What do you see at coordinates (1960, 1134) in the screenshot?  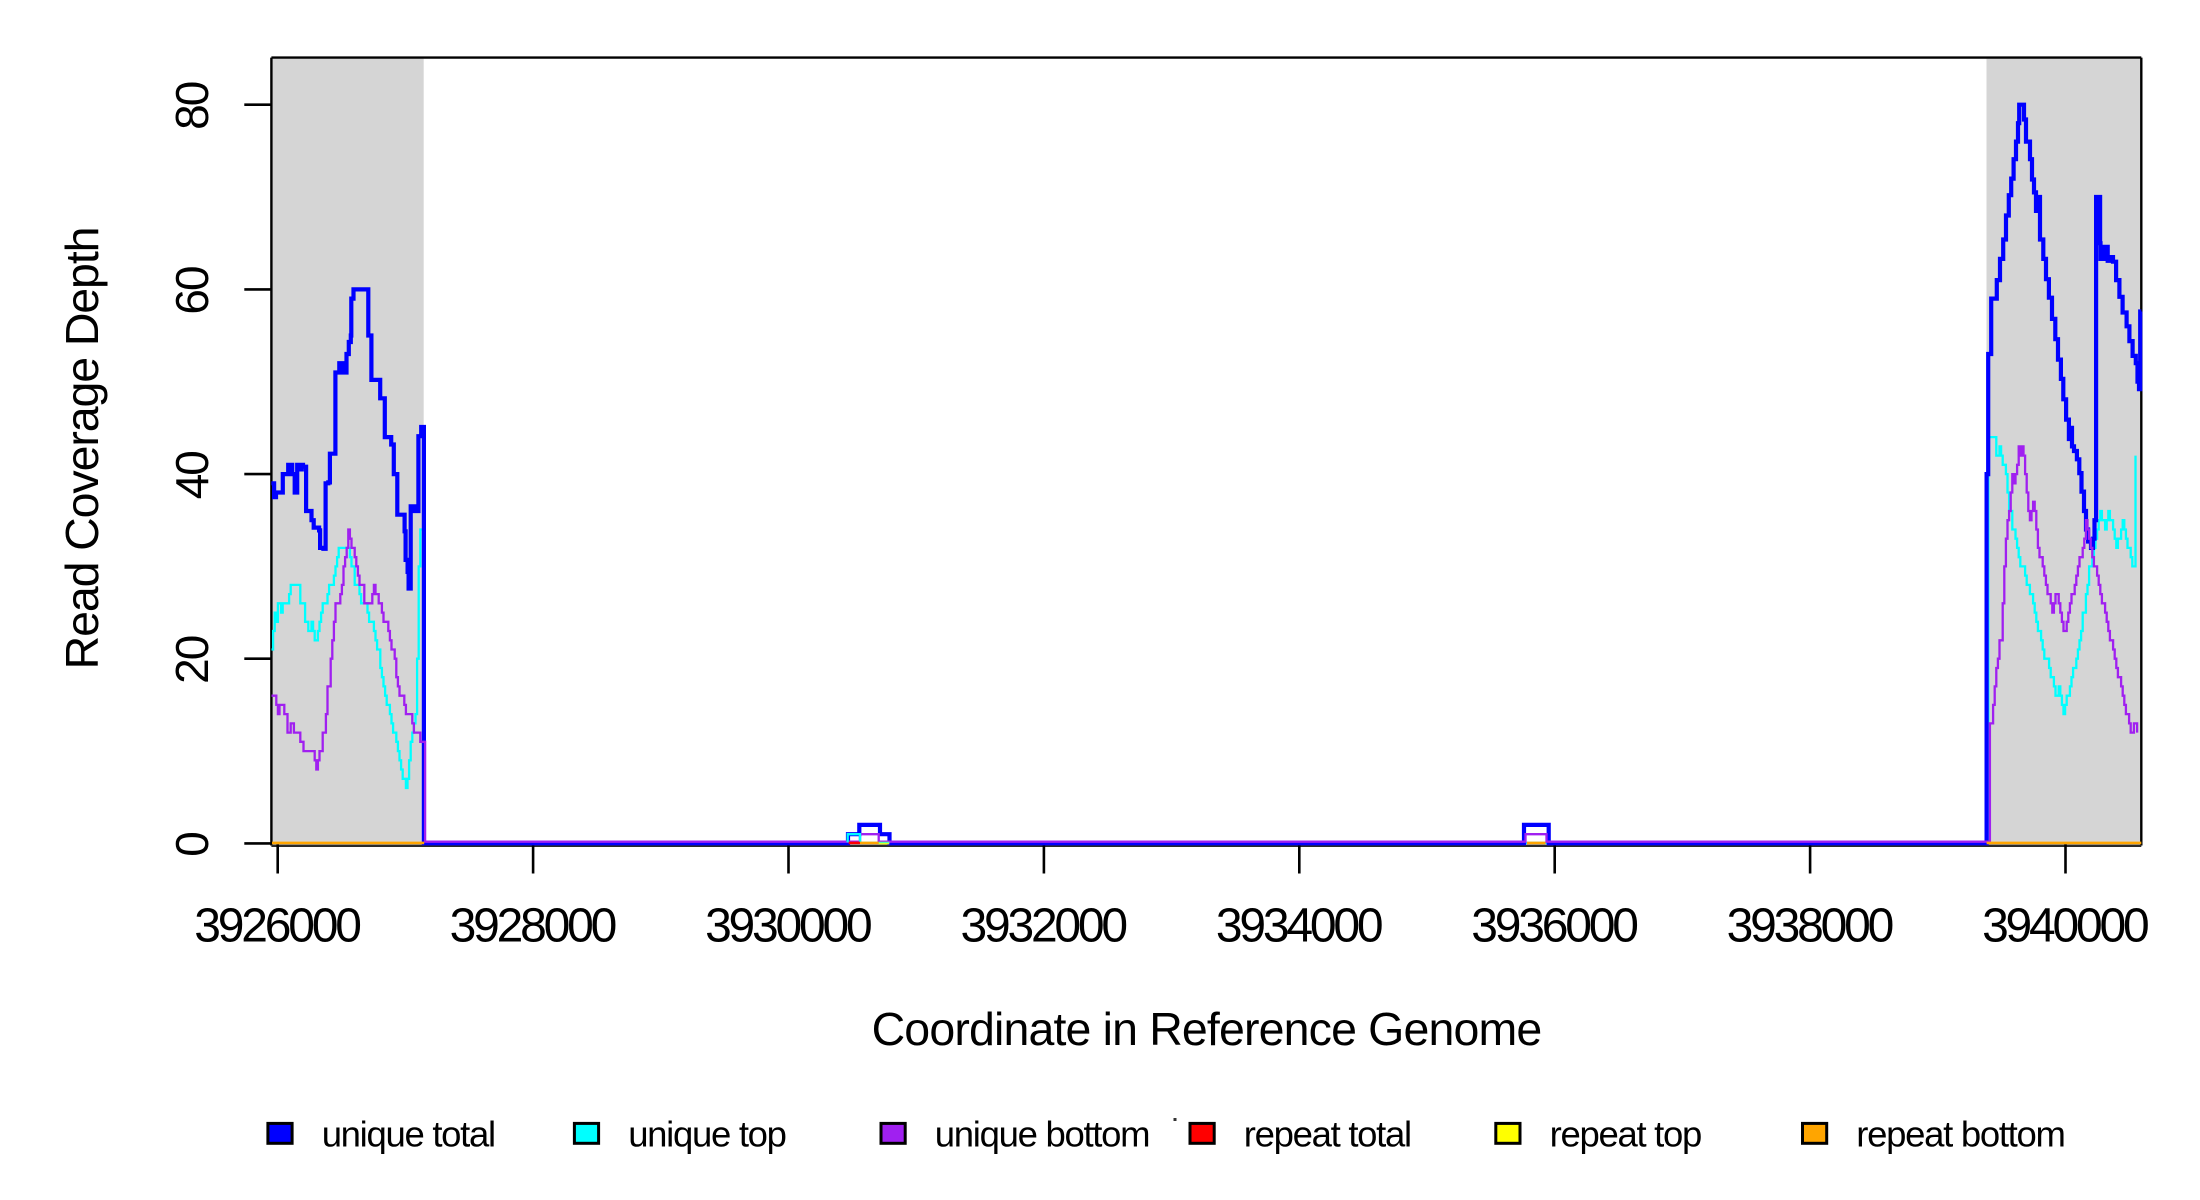 I see `svg-text: repeat bottom` at bounding box center [1960, 1134].